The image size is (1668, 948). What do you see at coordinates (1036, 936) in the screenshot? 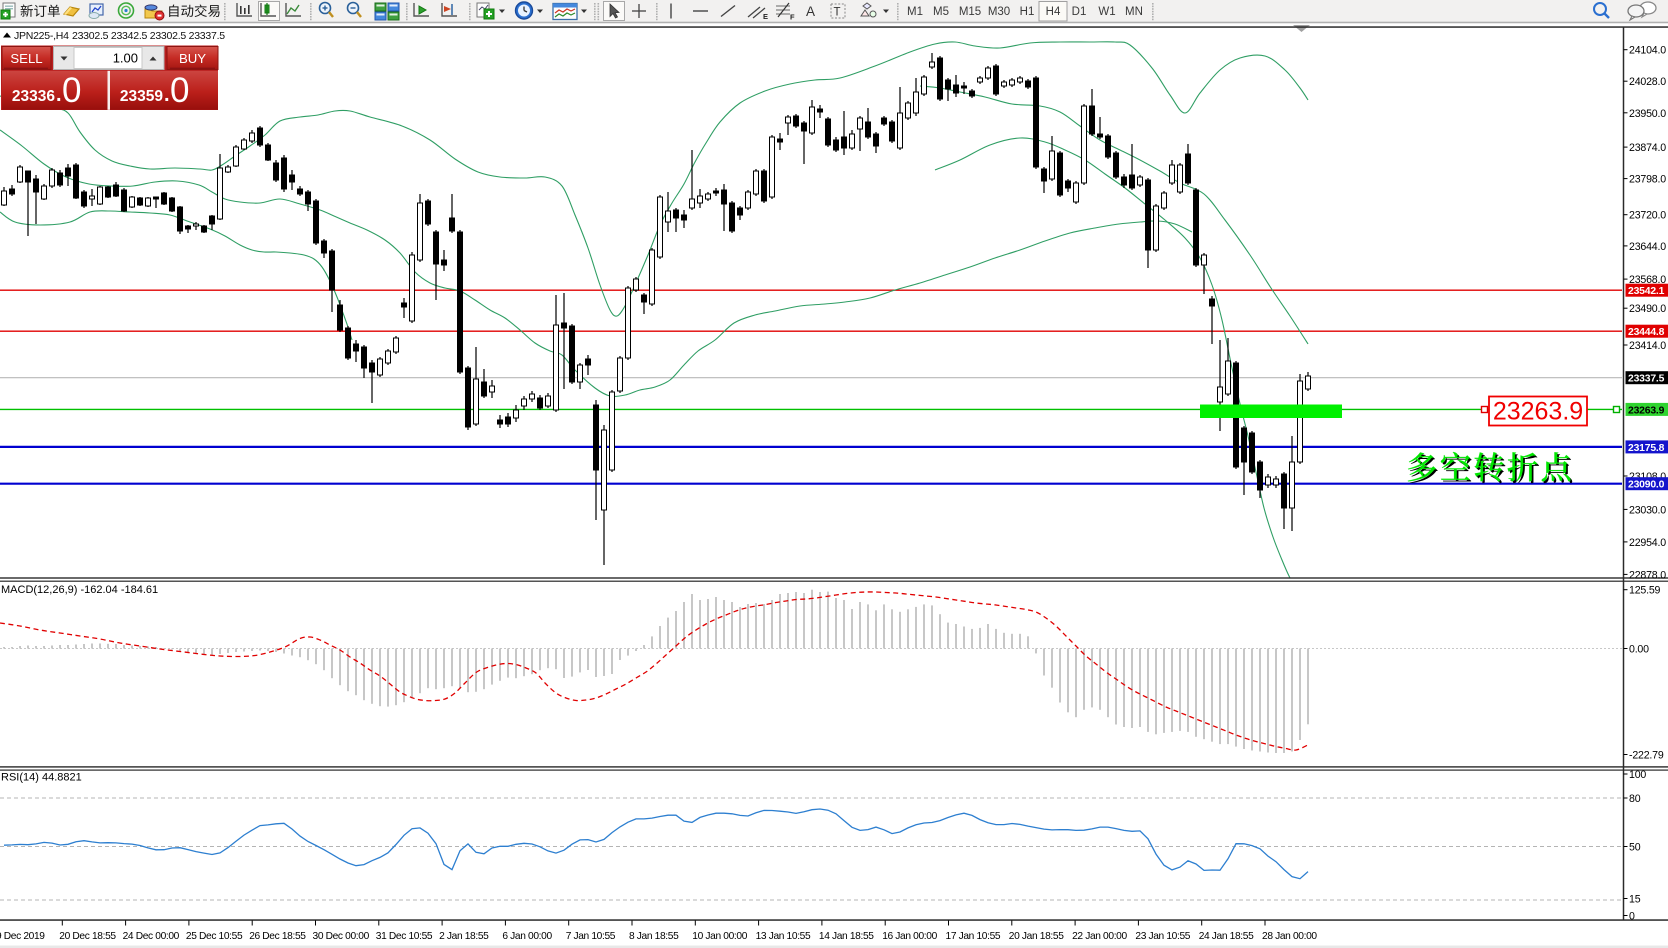
I see `svg-text: 20 Jan 18:55` at bounding box center [1036, 936].